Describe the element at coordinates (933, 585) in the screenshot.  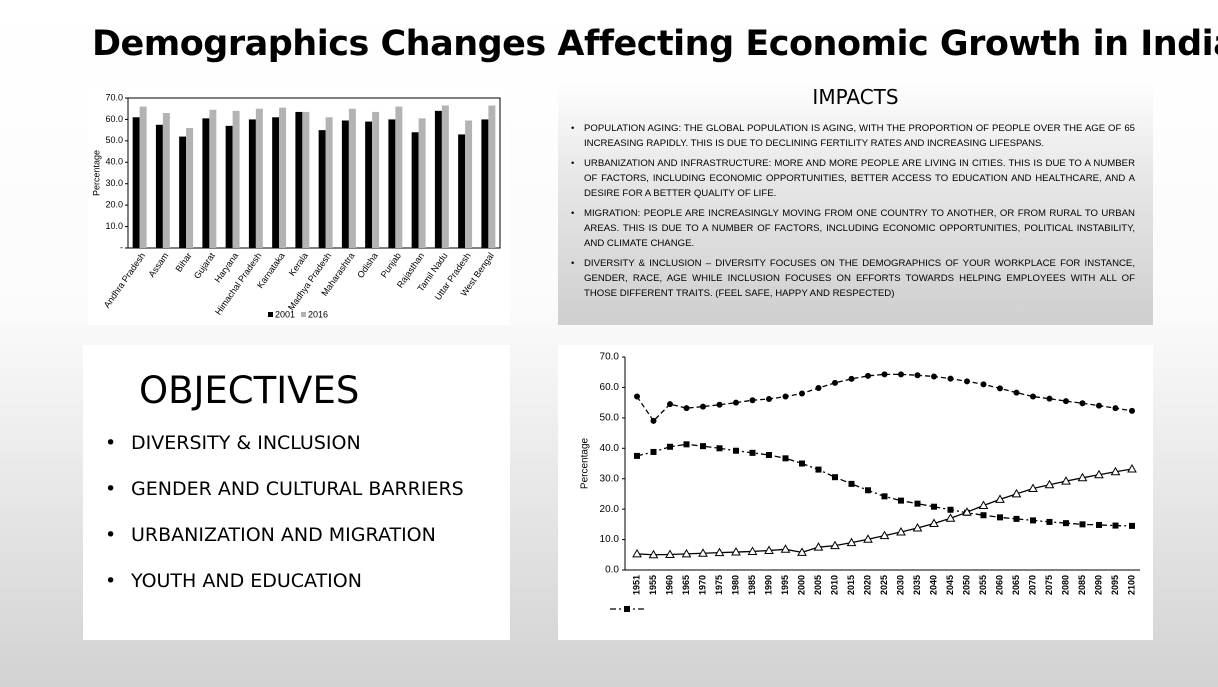
I see `x-tick-label: 2040` at that location.